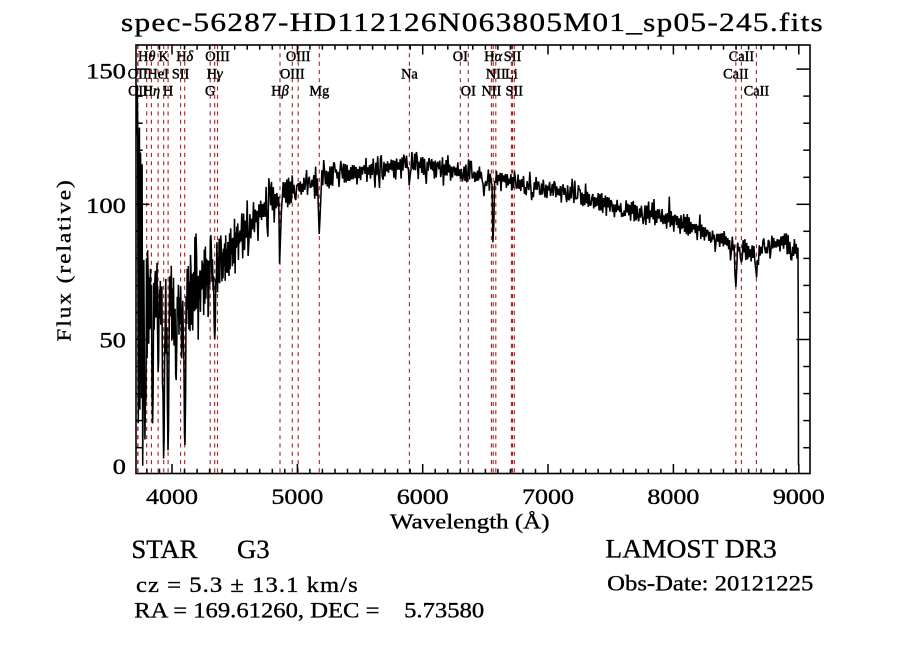  Describe the element at coordinates (493, 57) in the screenshot. I see `svg-text: Hα` at that location.